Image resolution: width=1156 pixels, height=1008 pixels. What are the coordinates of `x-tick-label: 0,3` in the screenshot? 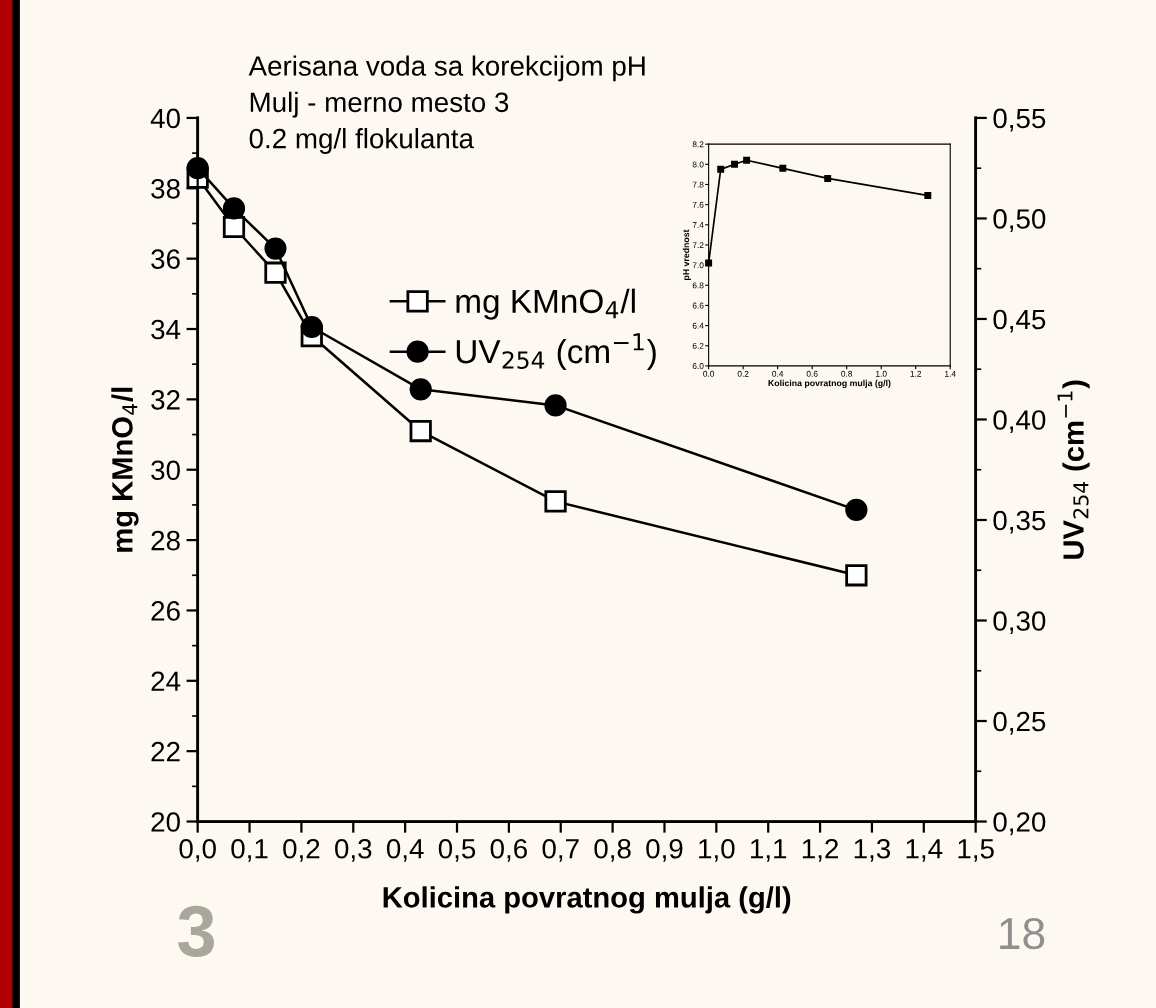 It's located at (353, 850).